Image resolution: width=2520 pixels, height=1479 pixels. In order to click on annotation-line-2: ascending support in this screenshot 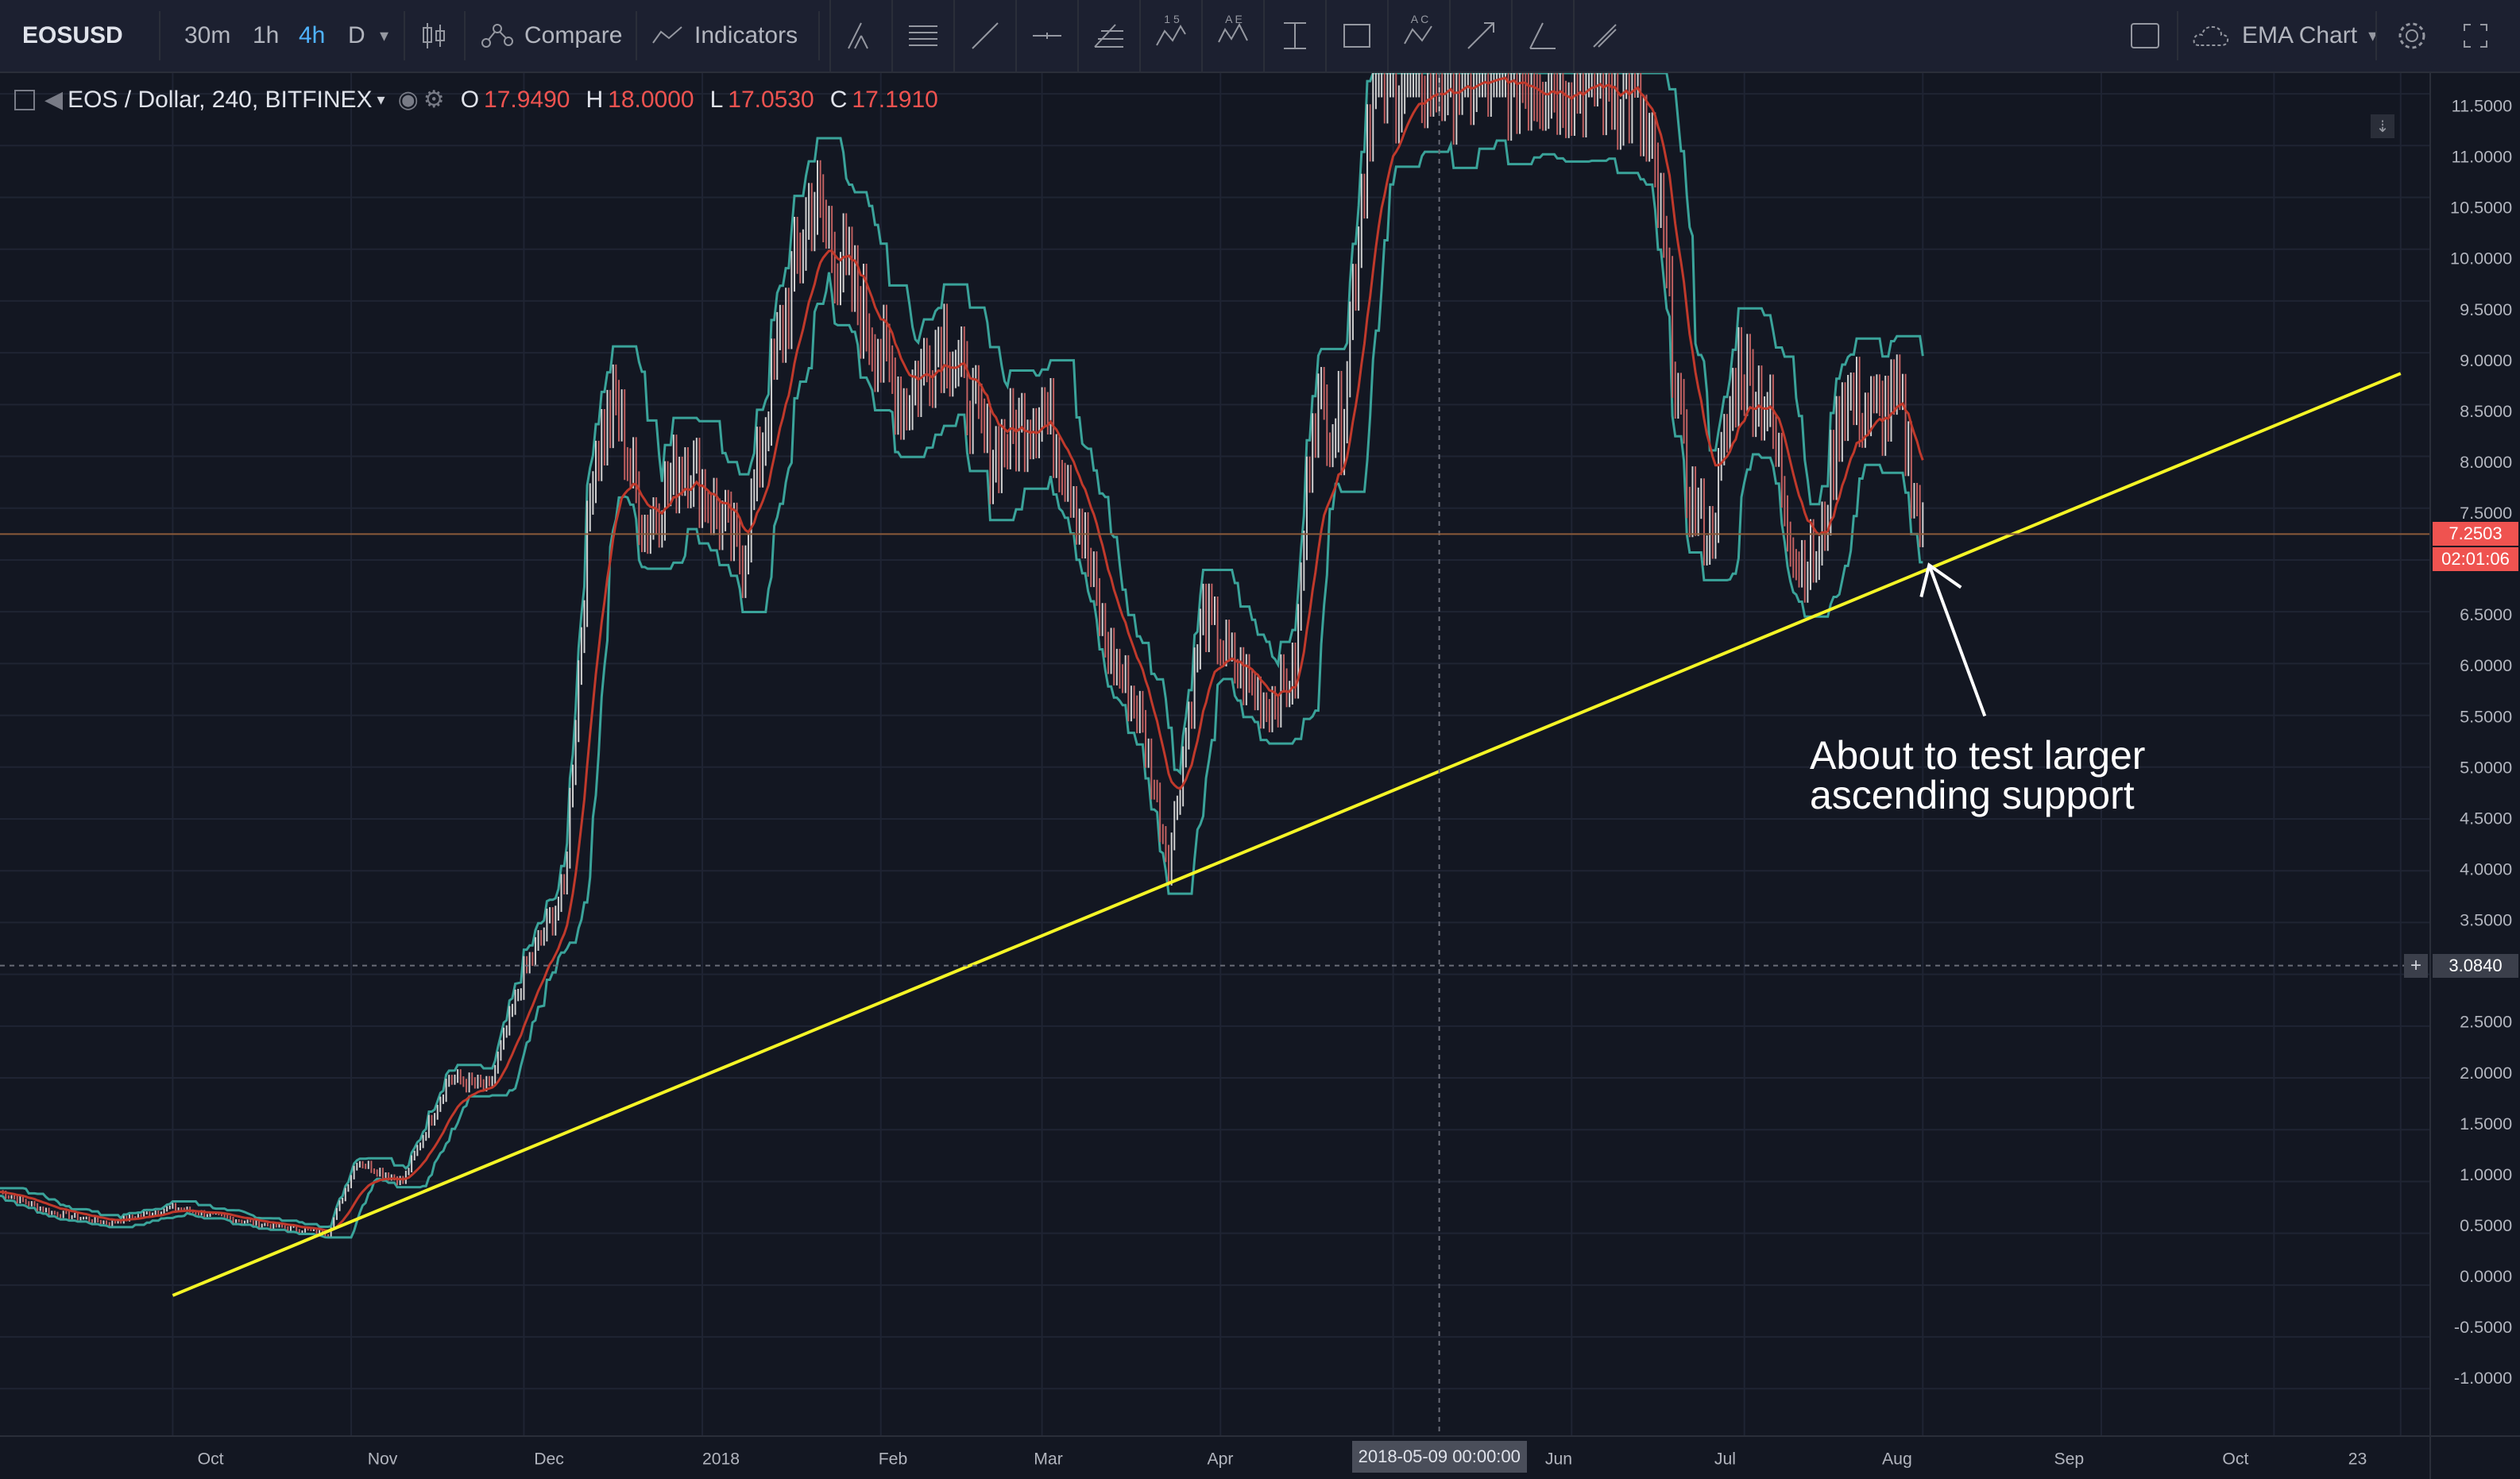, I will do `click(1972, 795)`.